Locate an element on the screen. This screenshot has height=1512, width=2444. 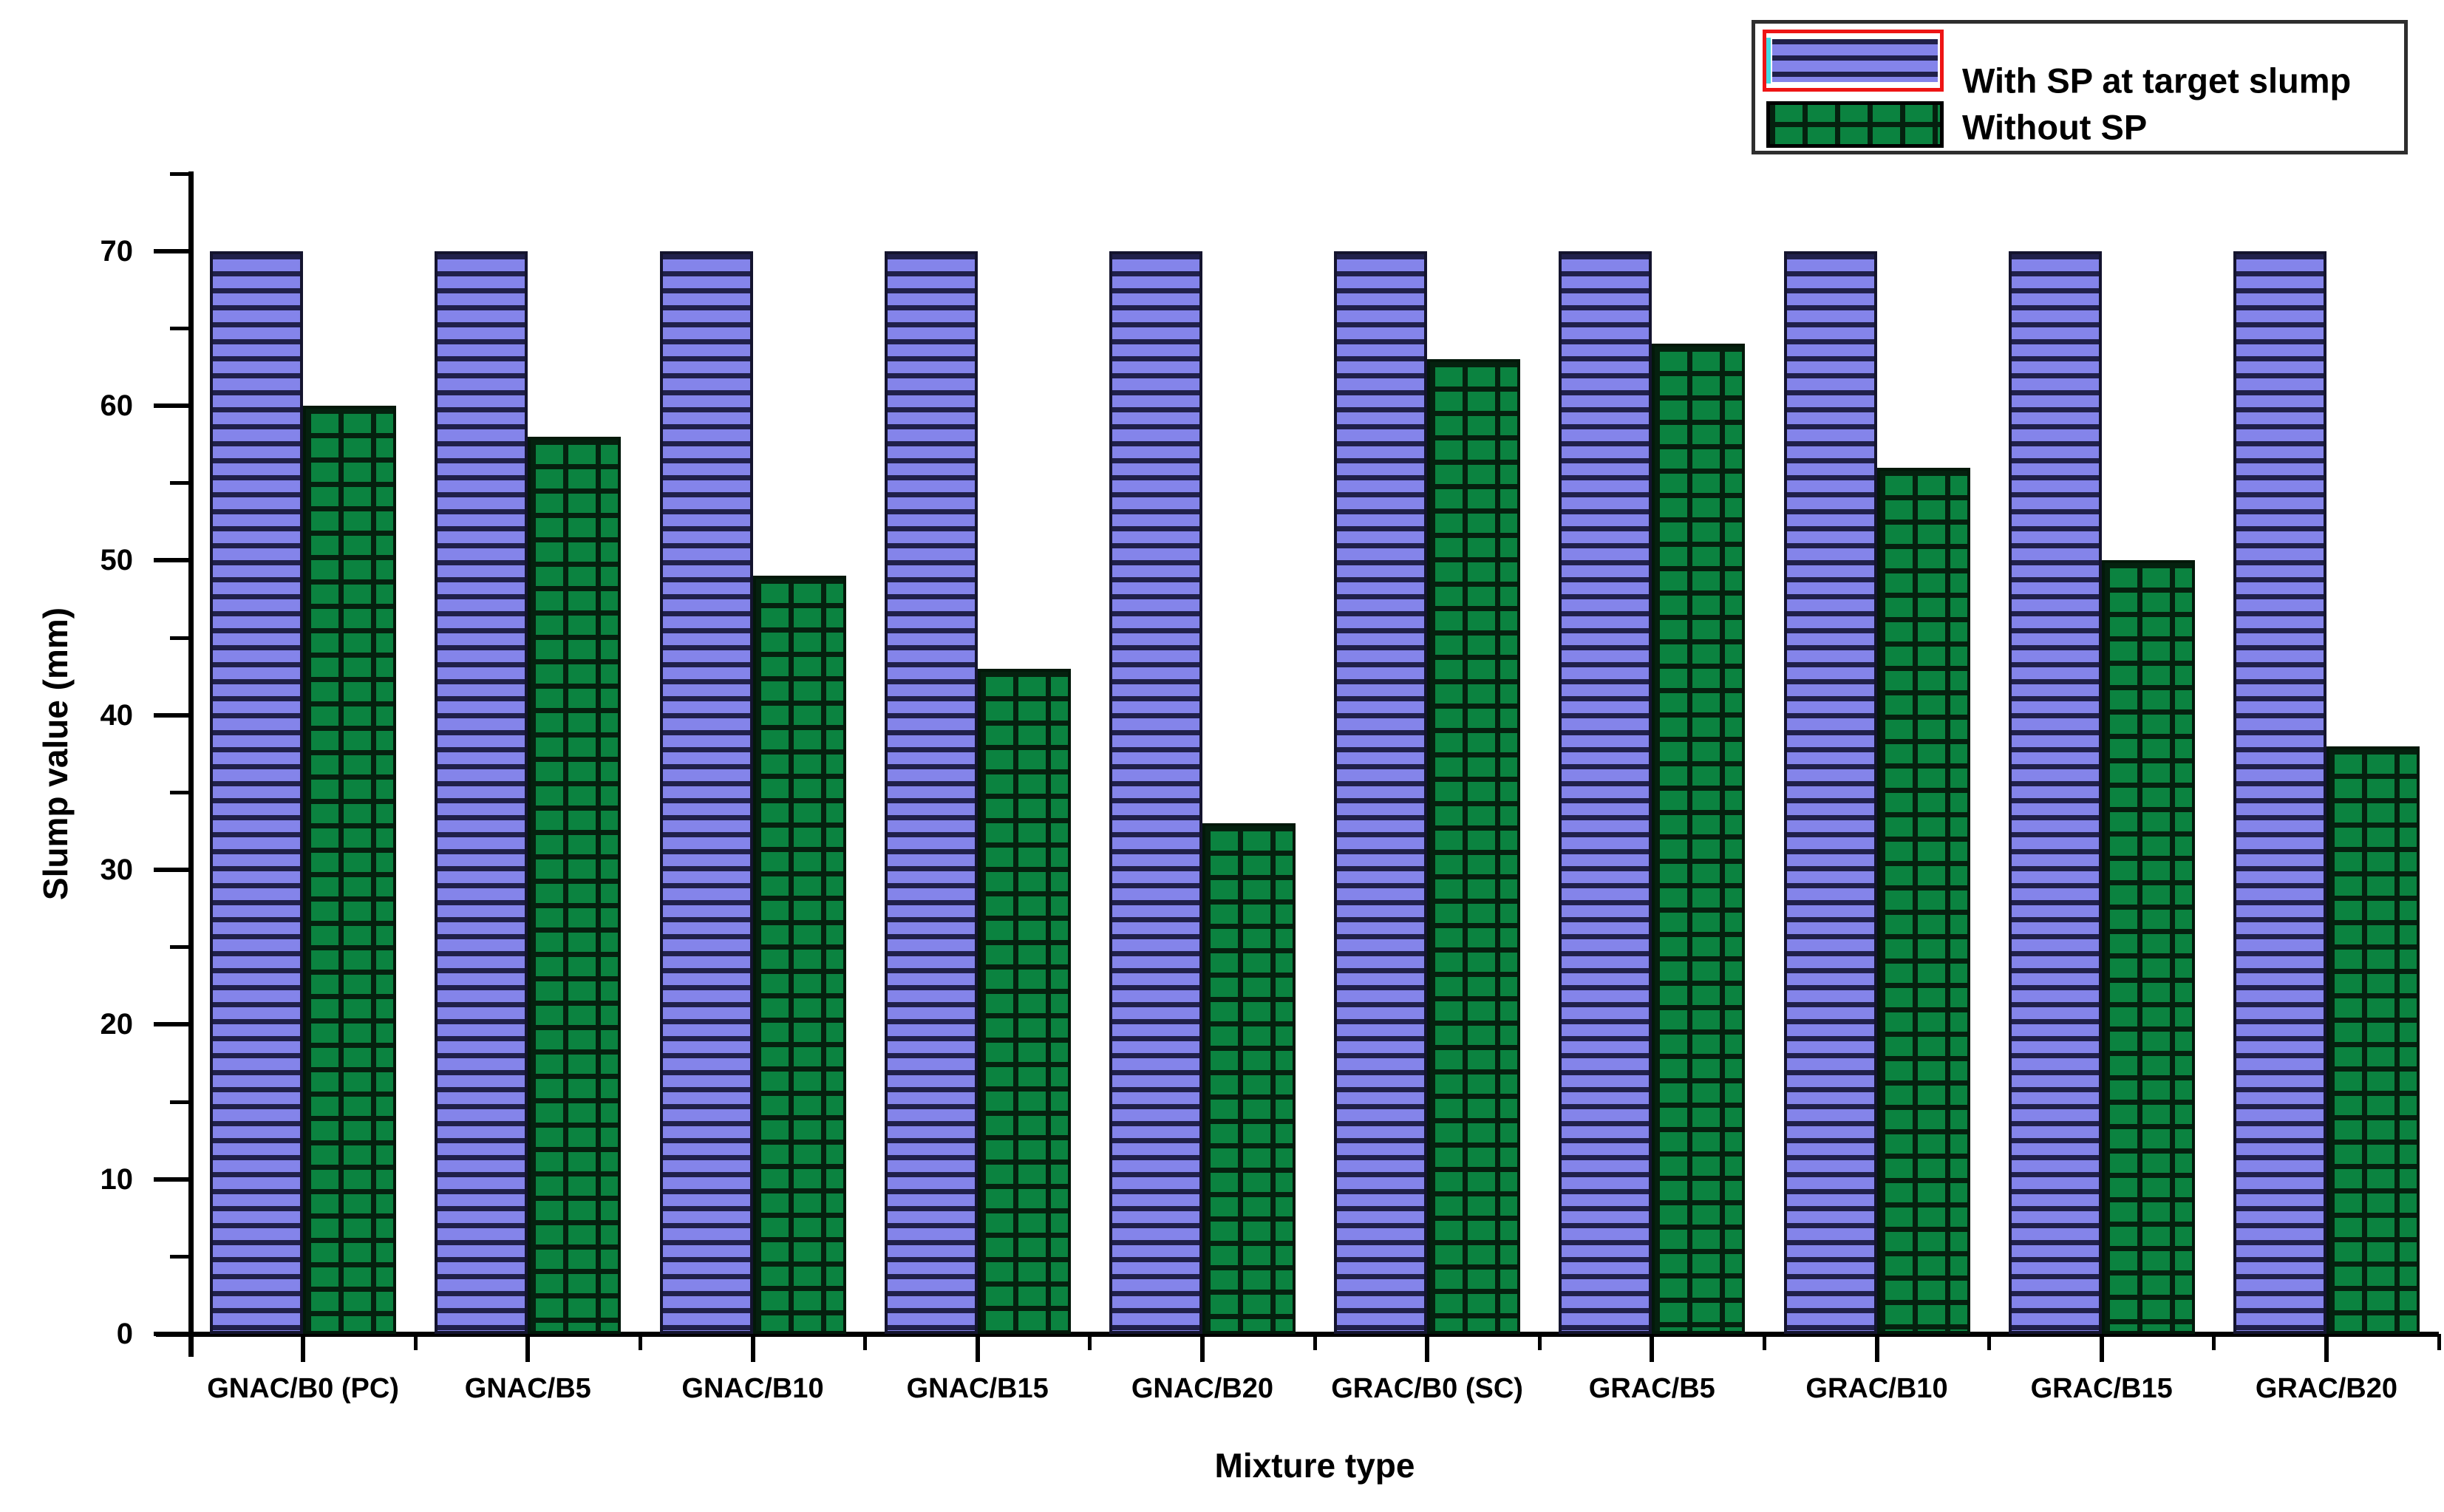
y-tick-label: 50 is located at coordinates (117, 561).